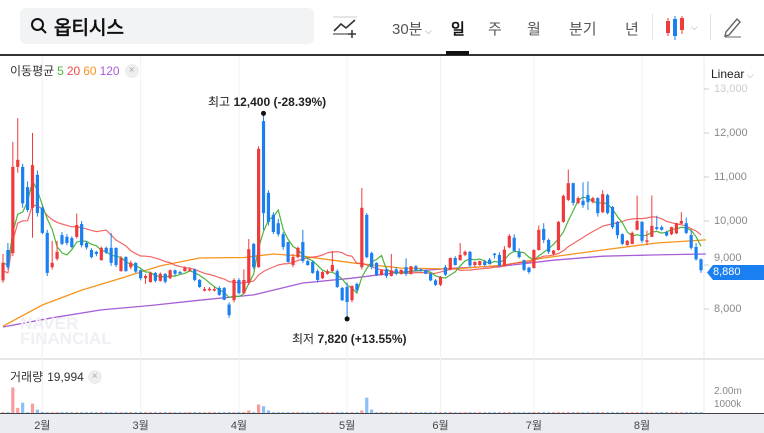  I want to click on chevron-down-icon: ⌵, so click(694, 26).